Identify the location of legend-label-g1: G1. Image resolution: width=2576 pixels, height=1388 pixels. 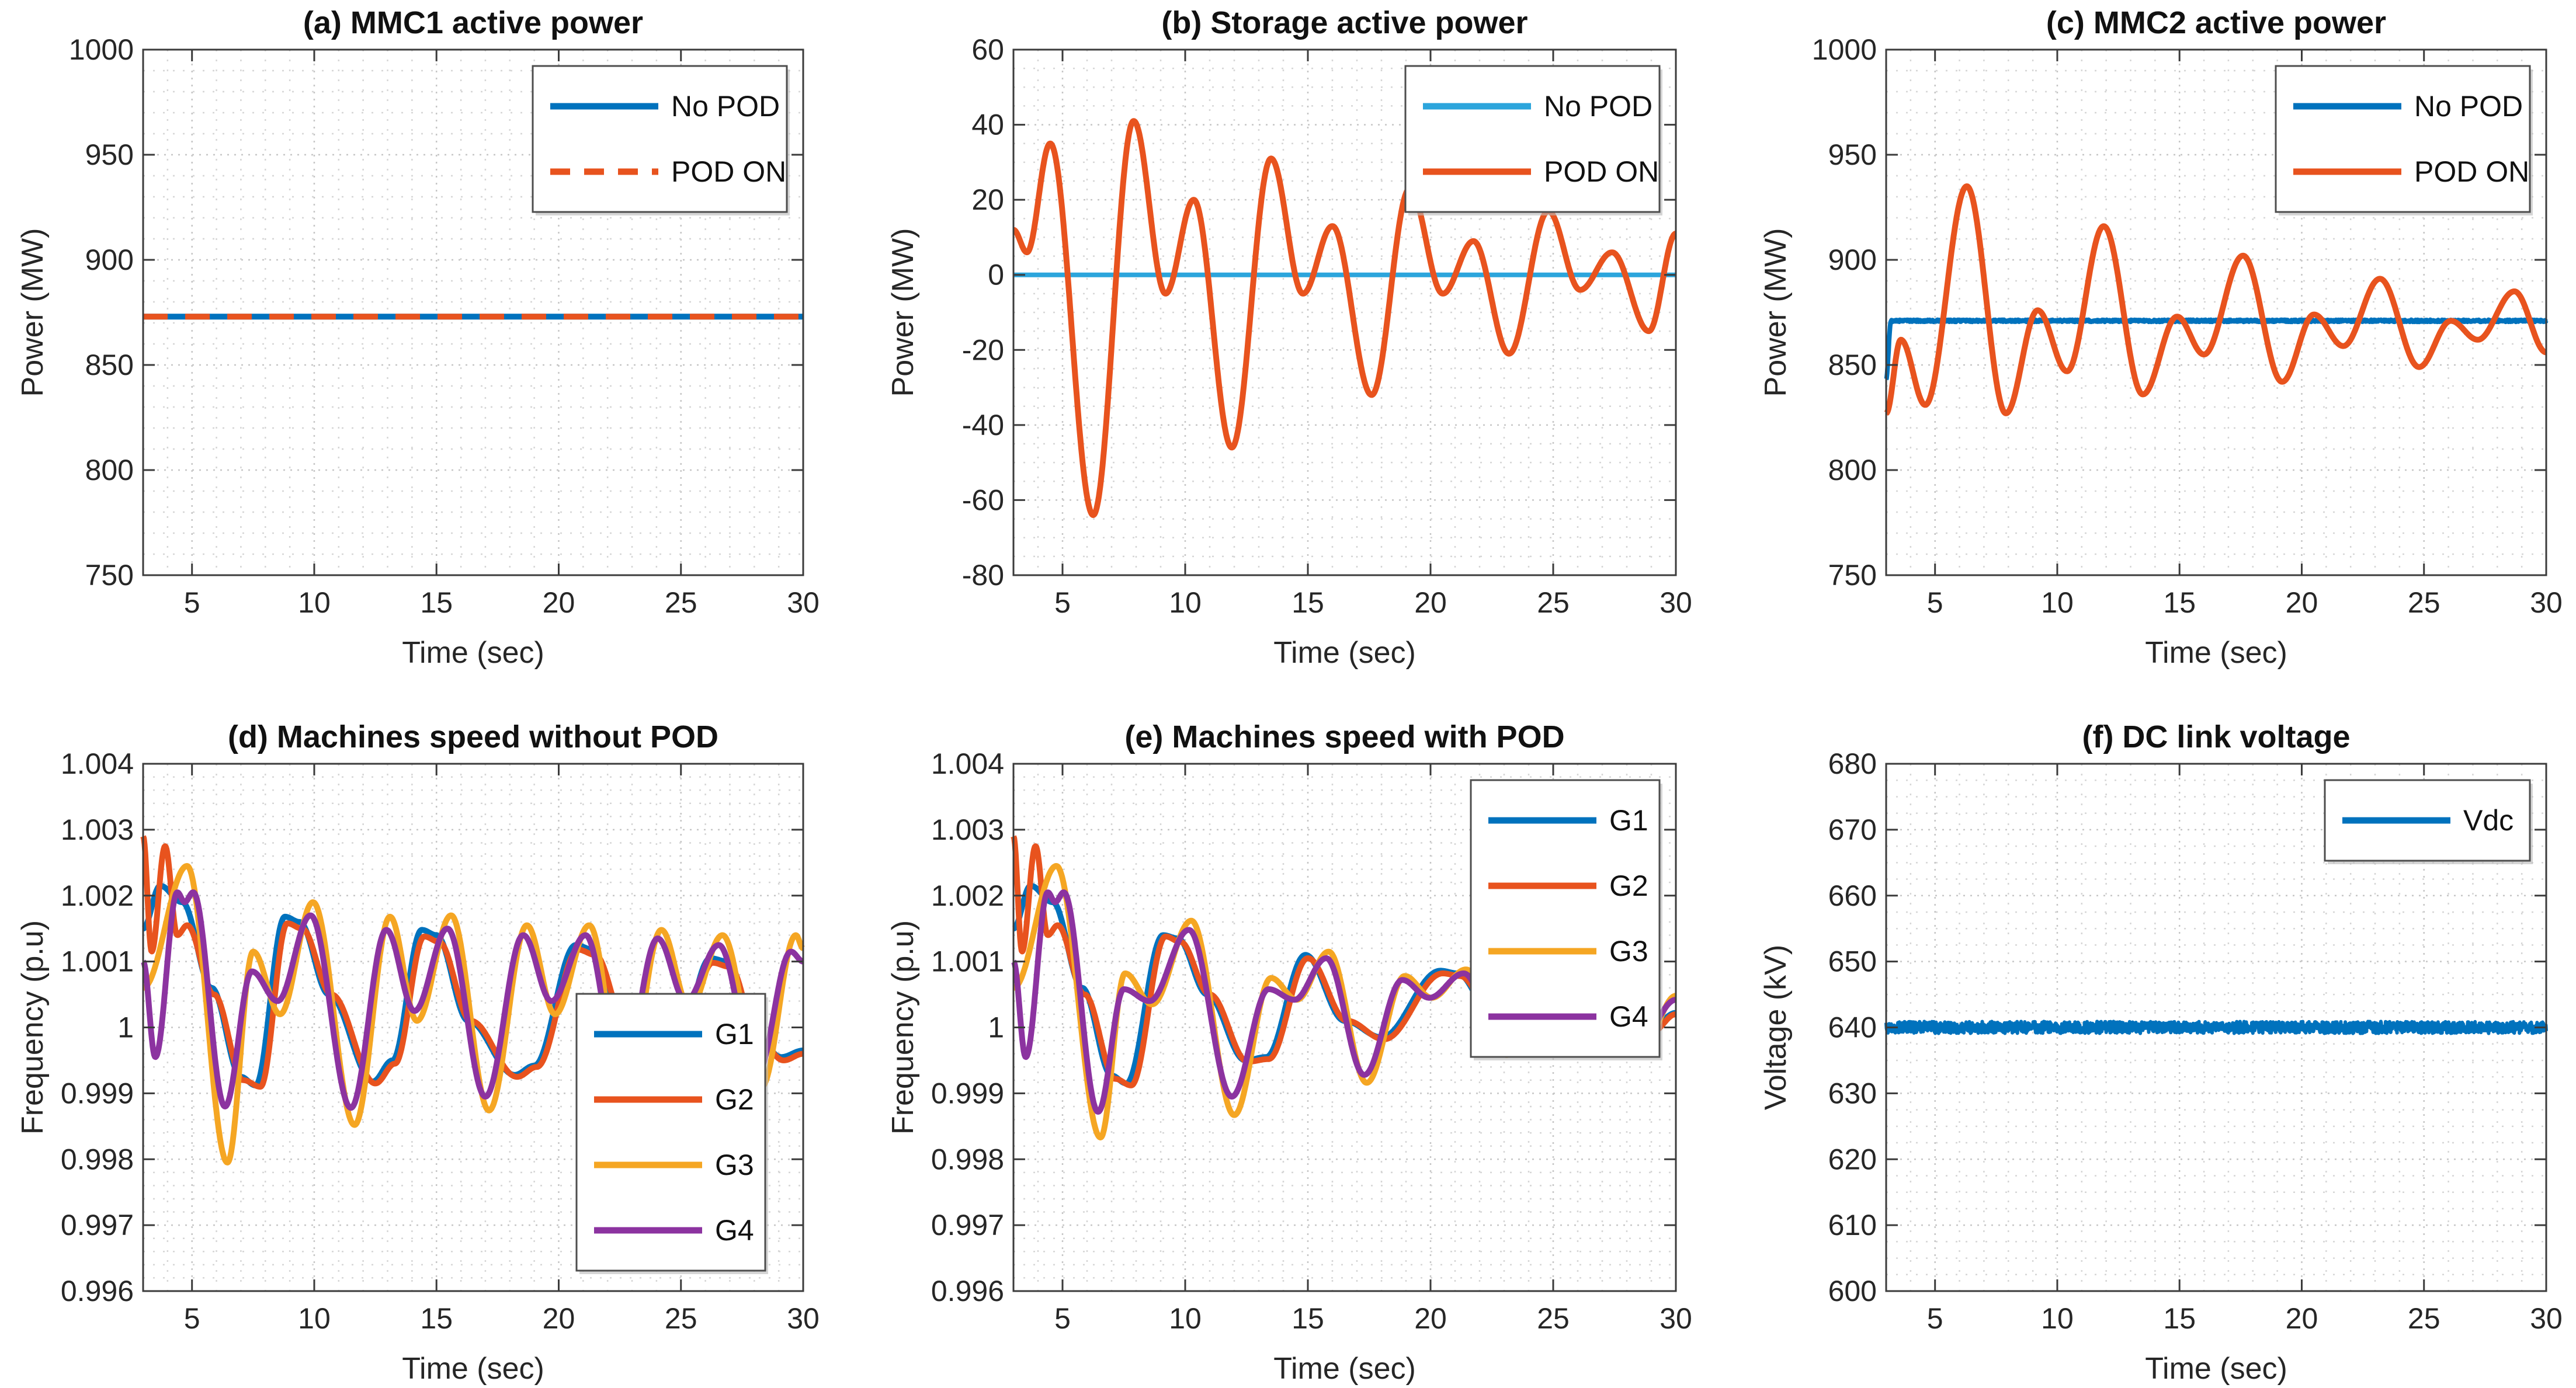
(1629, 820).